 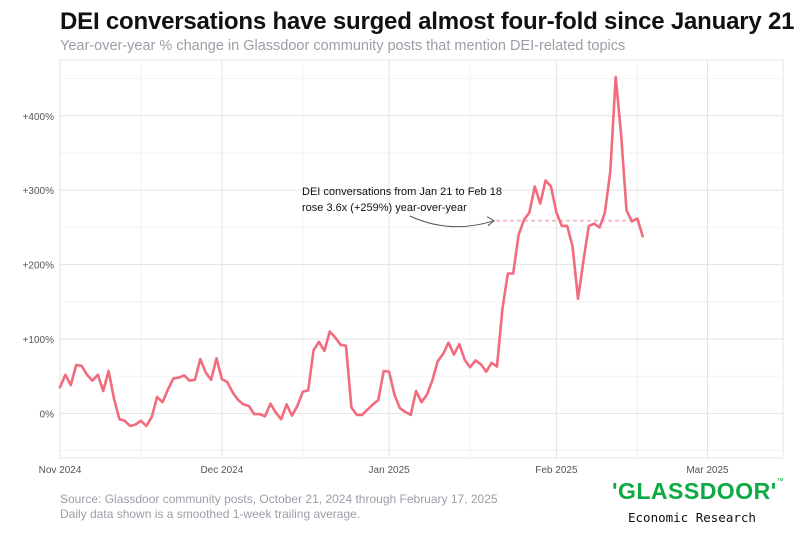 I want to click on x-tick-label: Jan 2025, so click(x=390, y=470).